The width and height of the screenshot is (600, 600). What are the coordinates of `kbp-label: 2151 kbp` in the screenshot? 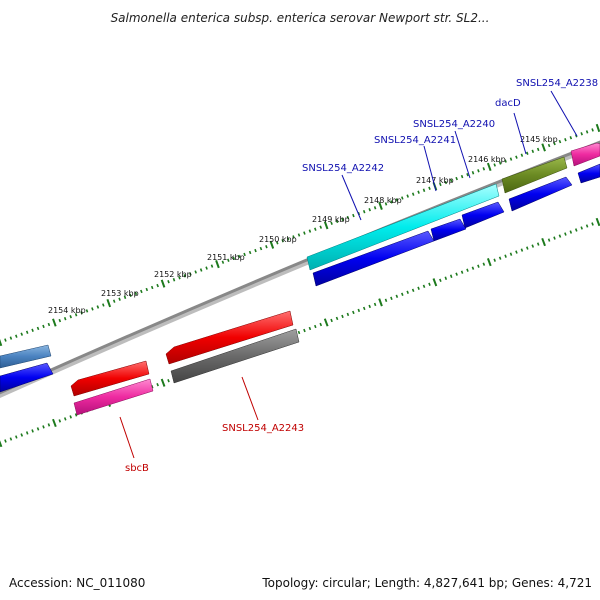 It's located at (226, 257).